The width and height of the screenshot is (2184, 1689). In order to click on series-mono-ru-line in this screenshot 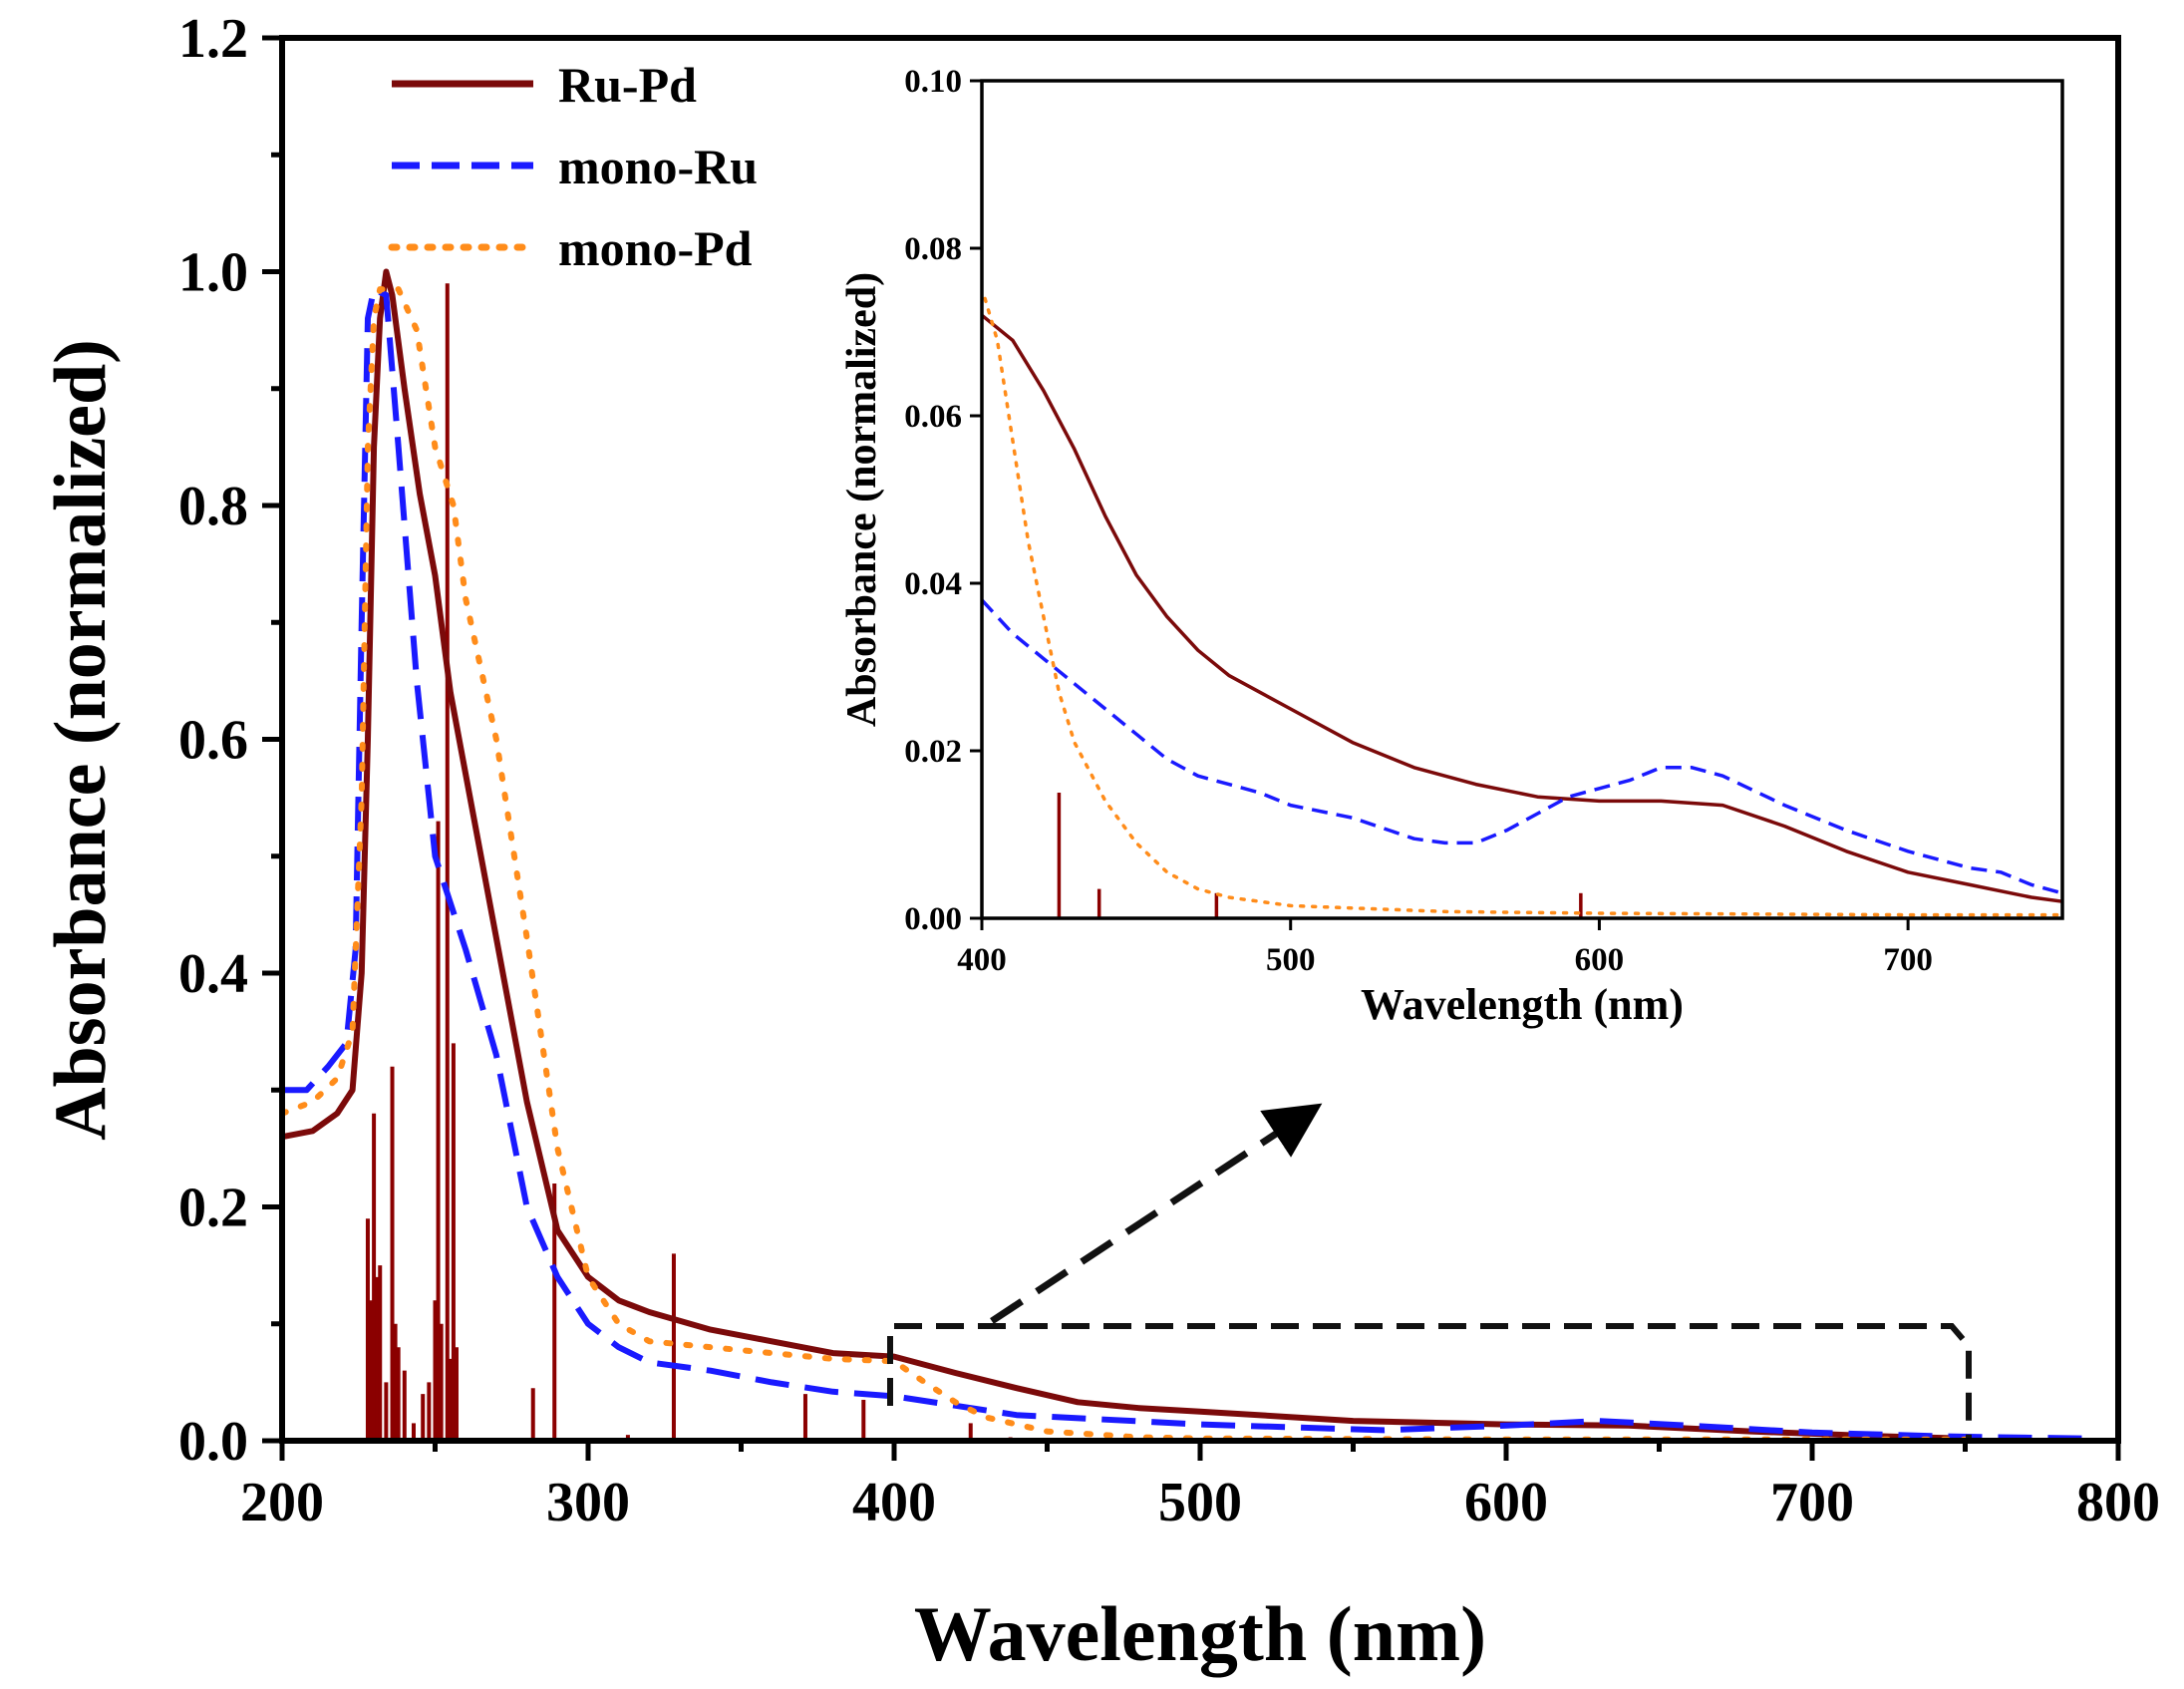, I will do `click(1521, 747)`.